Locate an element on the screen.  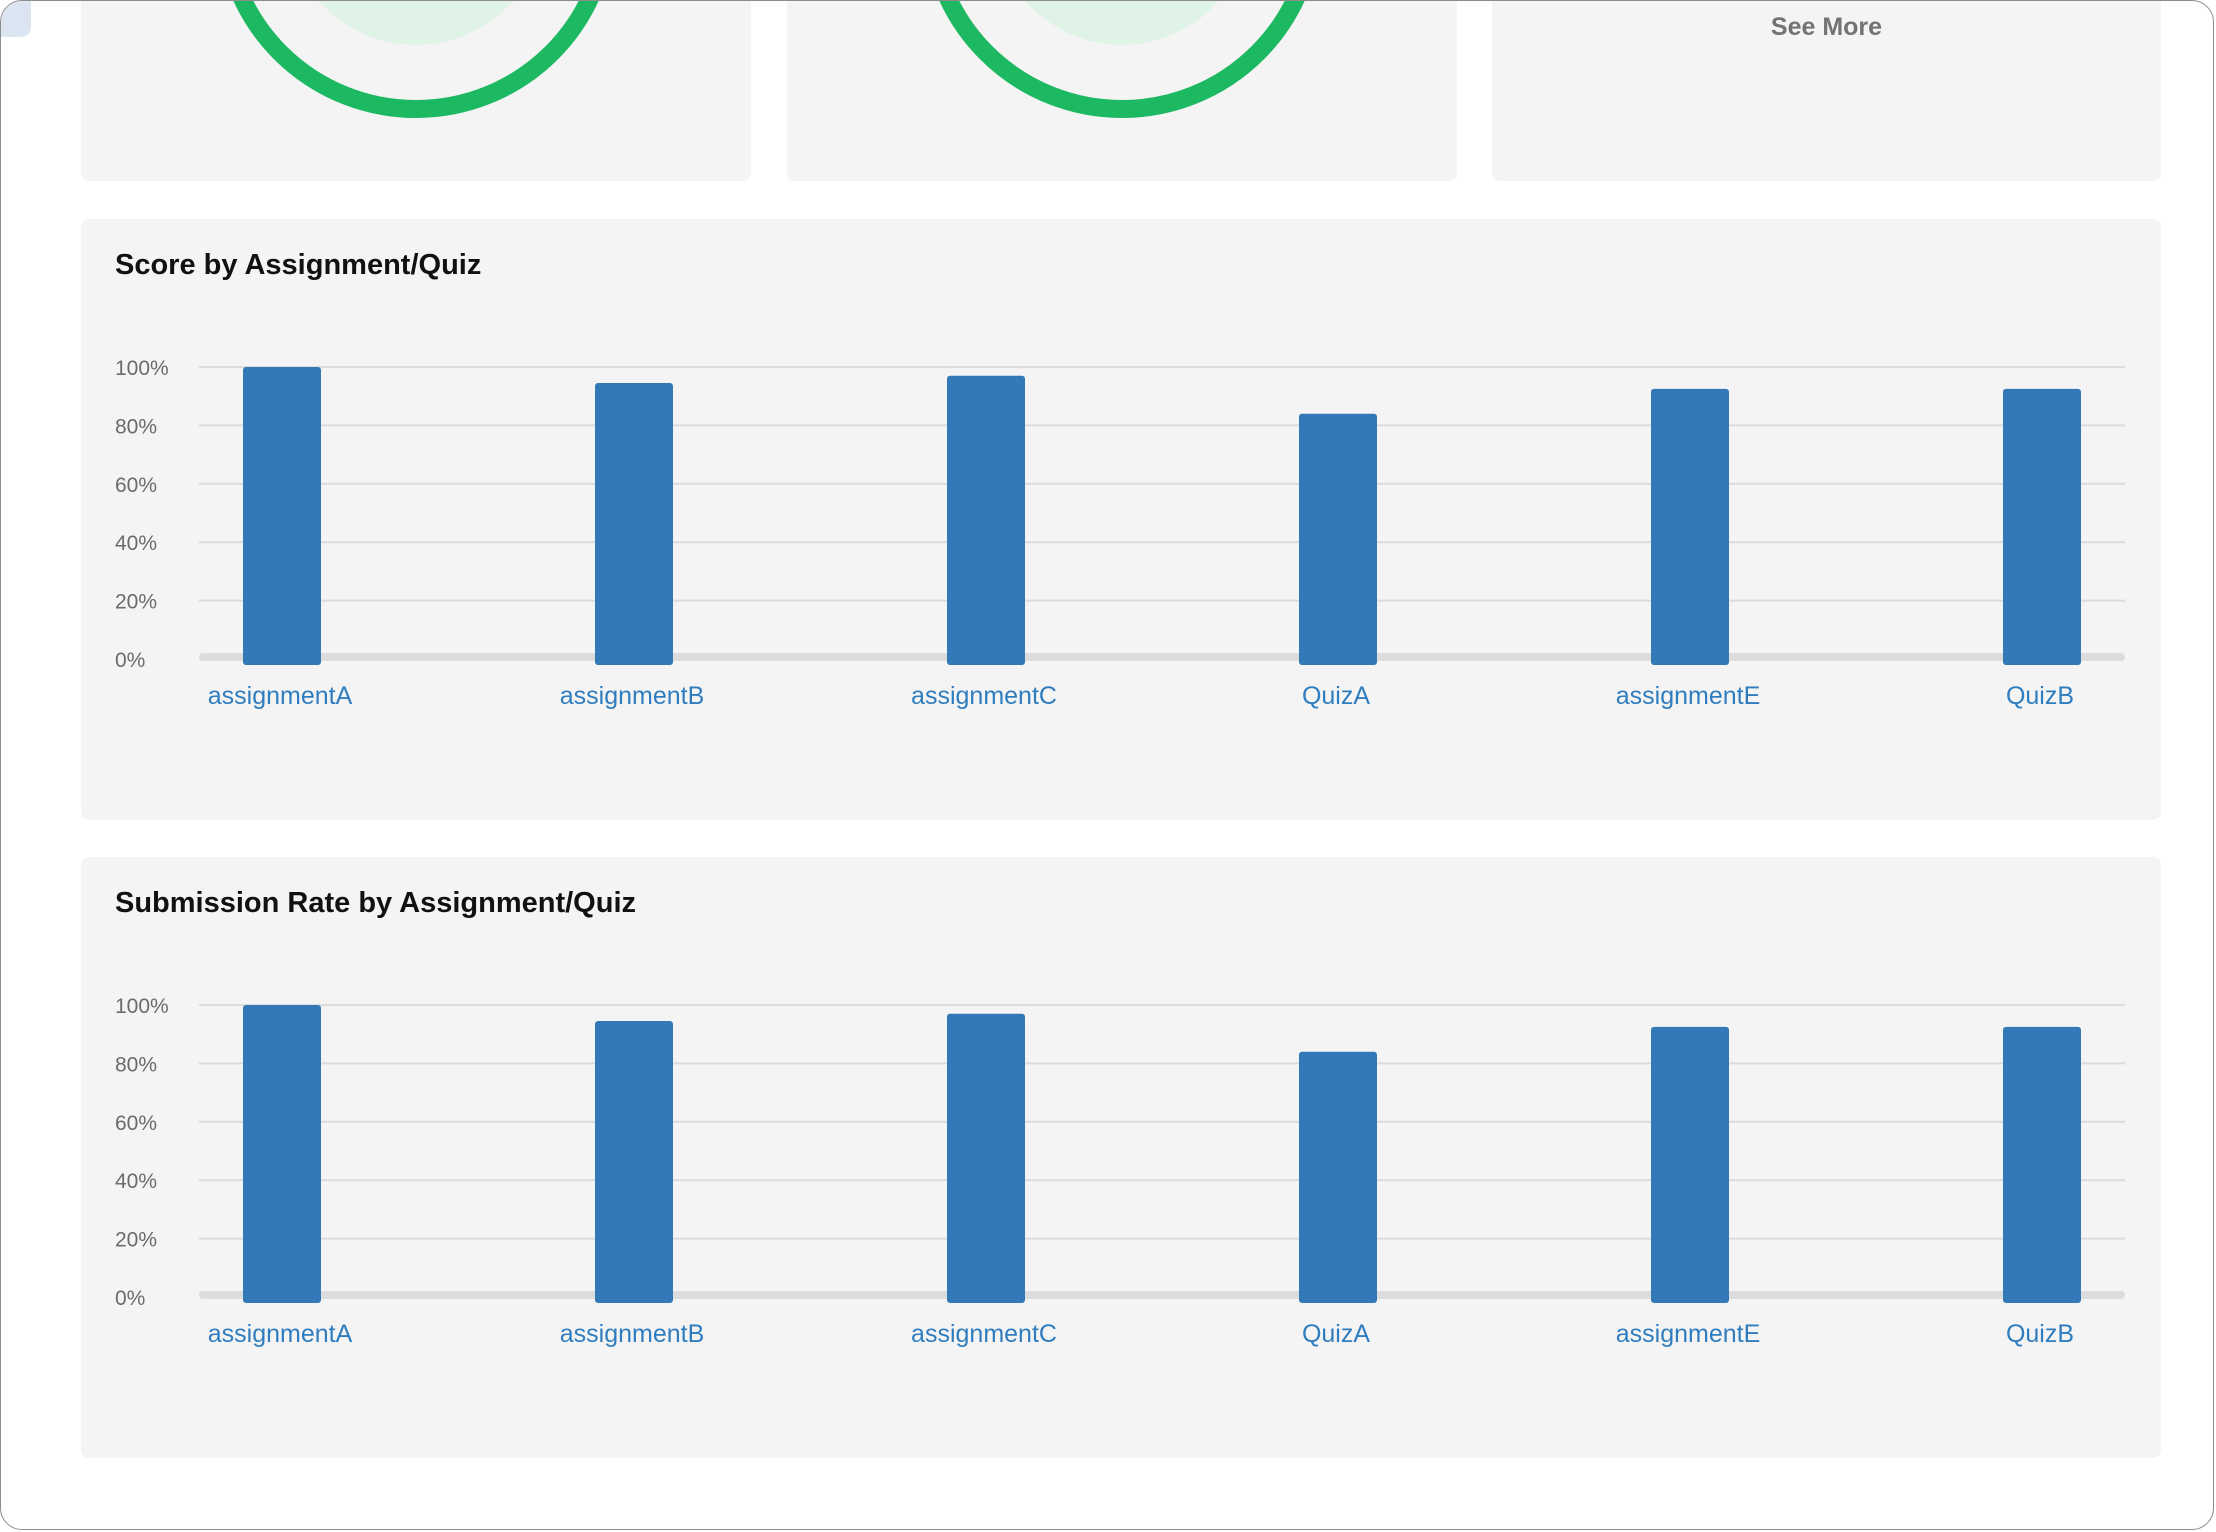
submission-chart-title: Submission Rate by Assignment/Quiz is located at coordinates (376, 903).